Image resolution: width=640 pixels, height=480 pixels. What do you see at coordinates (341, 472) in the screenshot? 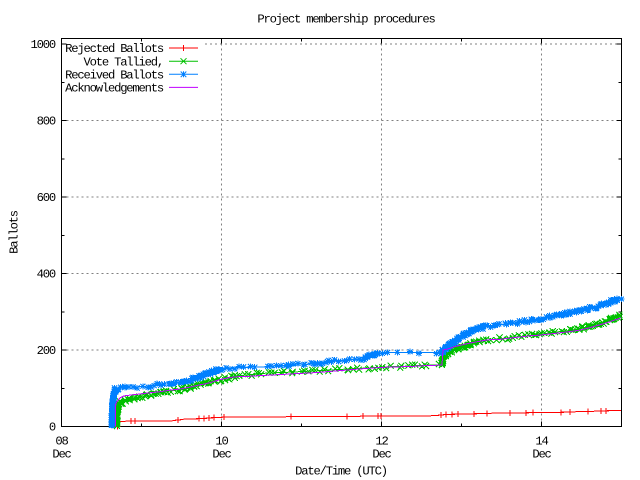
I see `svg-text: Date/Time (UTC)` at bounding box center [341, 472].